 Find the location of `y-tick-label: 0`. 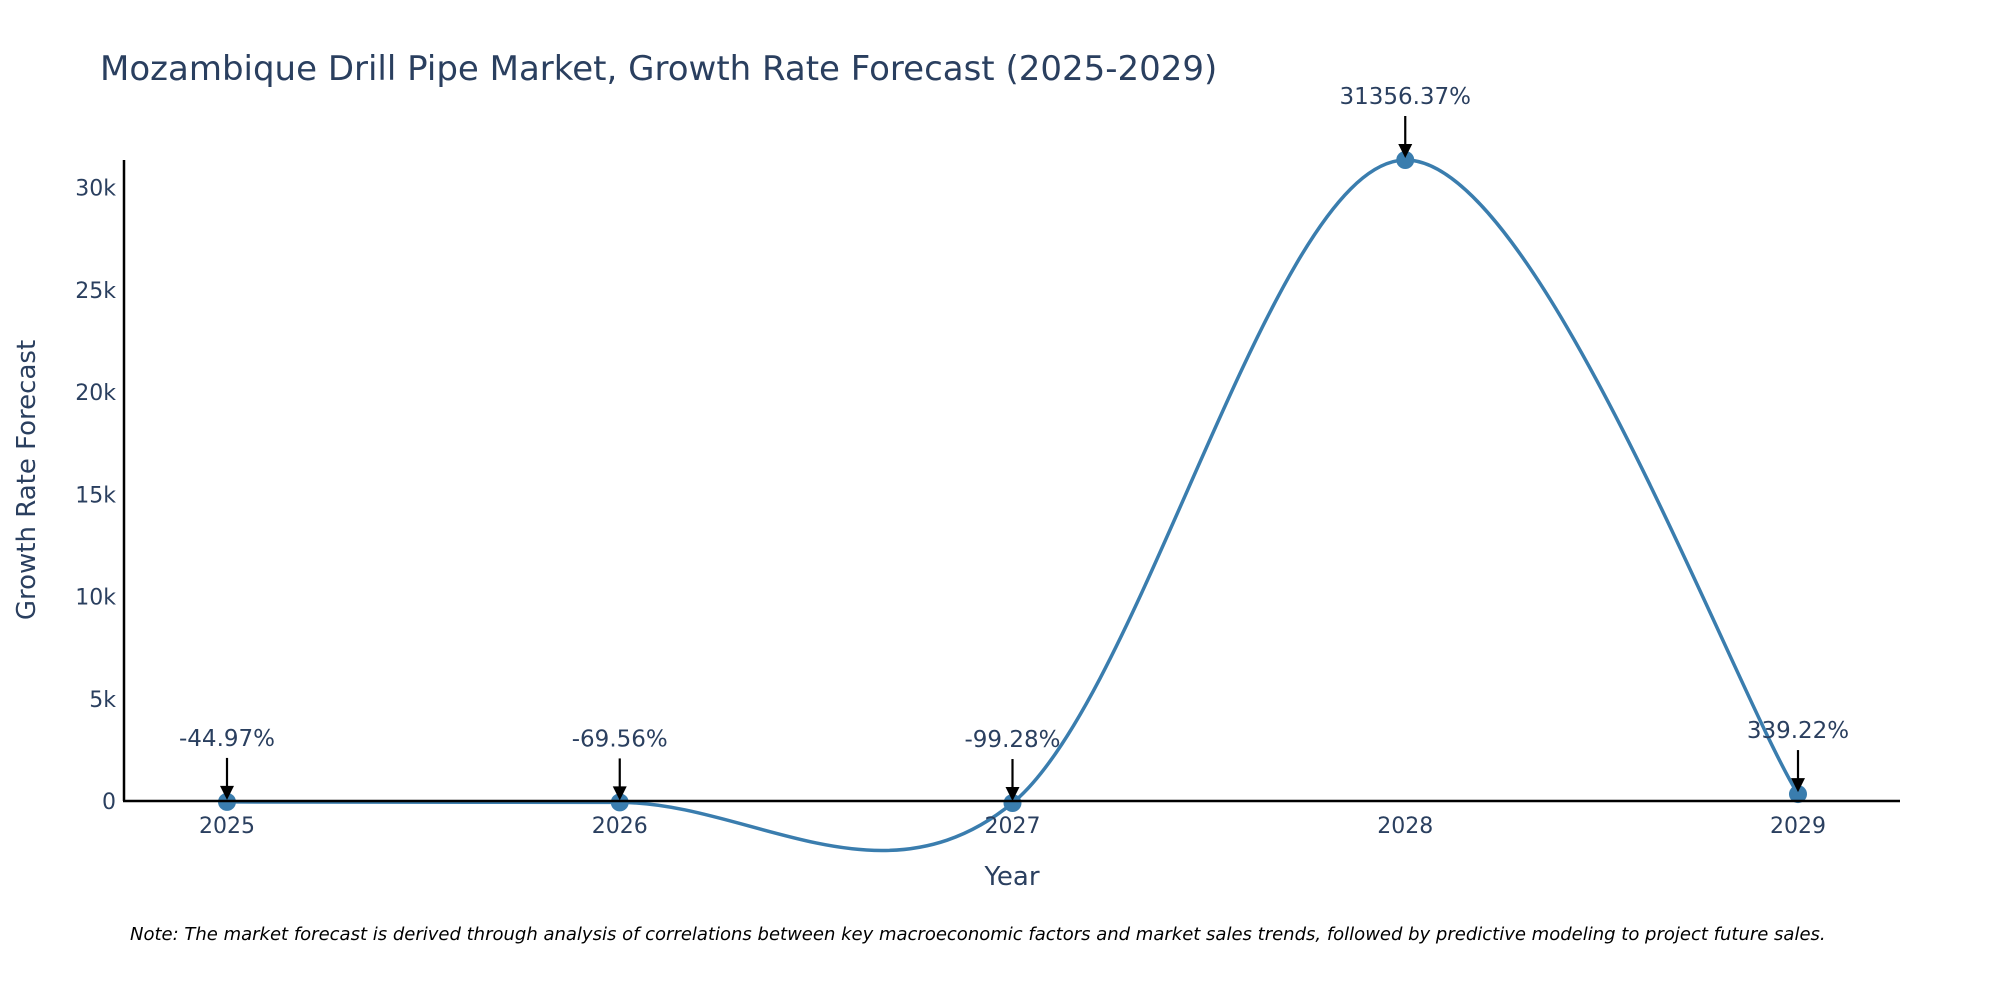

y-tick-label: 0 is located at coordinates (109, 802).